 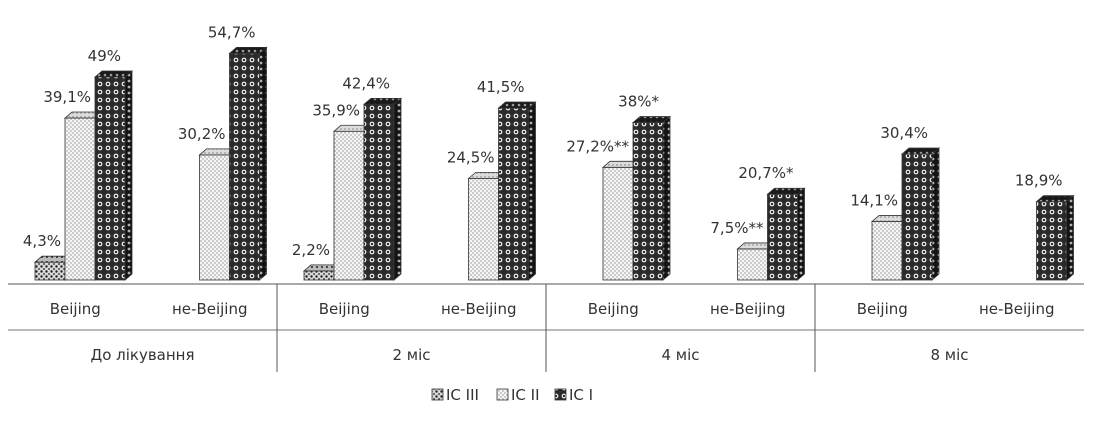 What do you see at coordinates (874, 201) in the screenshot?
I see `value-label: 14,1%` at bounding box center [874, 201].